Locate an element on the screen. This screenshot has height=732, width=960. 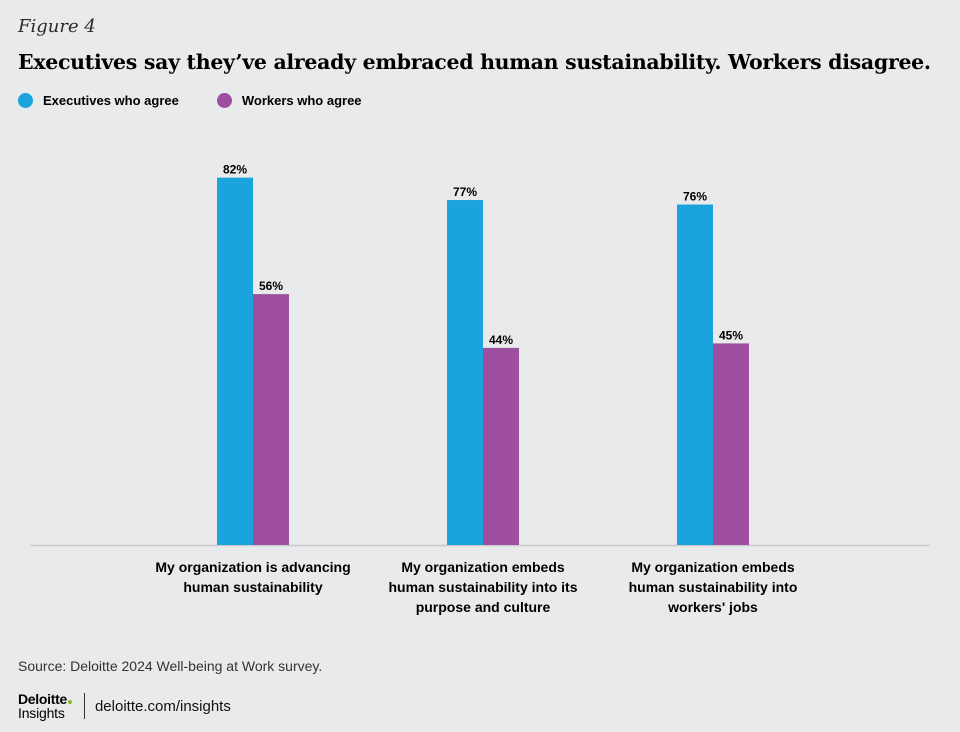
footer: Deloitte Insights deloitte.com/insights is located at coordinates (124, 706).